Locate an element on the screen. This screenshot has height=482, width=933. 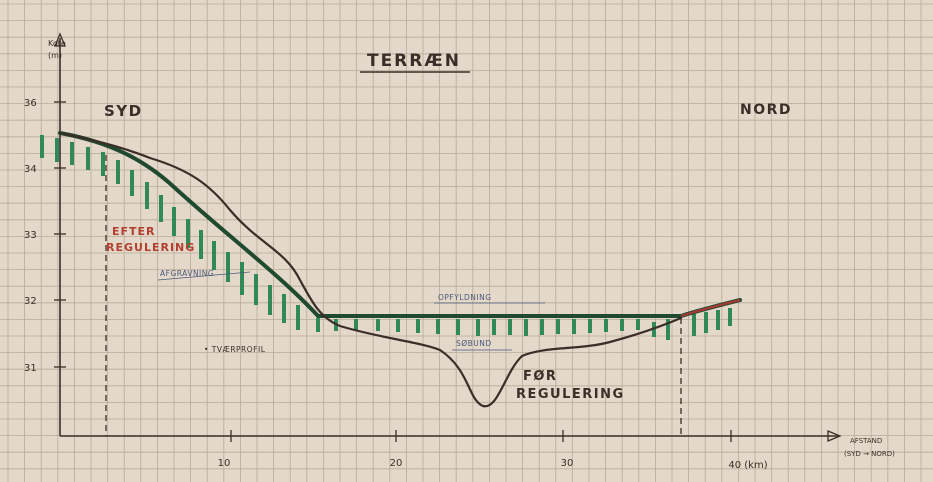
title-text: TERRÆN is located at coordinates (414, 61).